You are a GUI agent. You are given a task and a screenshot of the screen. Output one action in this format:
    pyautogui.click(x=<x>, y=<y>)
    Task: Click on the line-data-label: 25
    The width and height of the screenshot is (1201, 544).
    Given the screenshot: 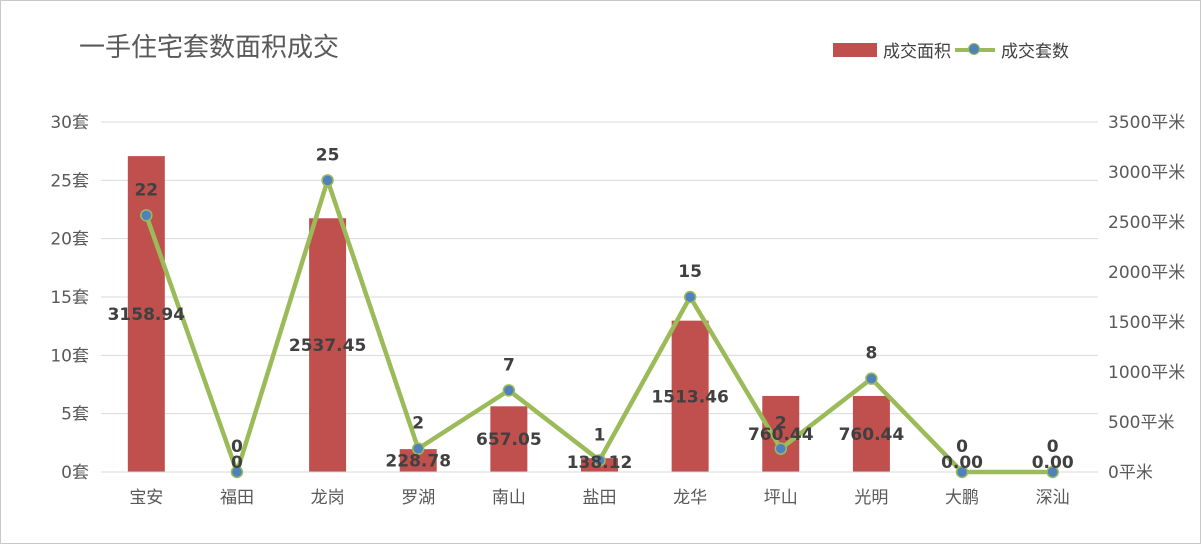 What is the action you would take?
    pyautogui.click(x=328, y=155)
    